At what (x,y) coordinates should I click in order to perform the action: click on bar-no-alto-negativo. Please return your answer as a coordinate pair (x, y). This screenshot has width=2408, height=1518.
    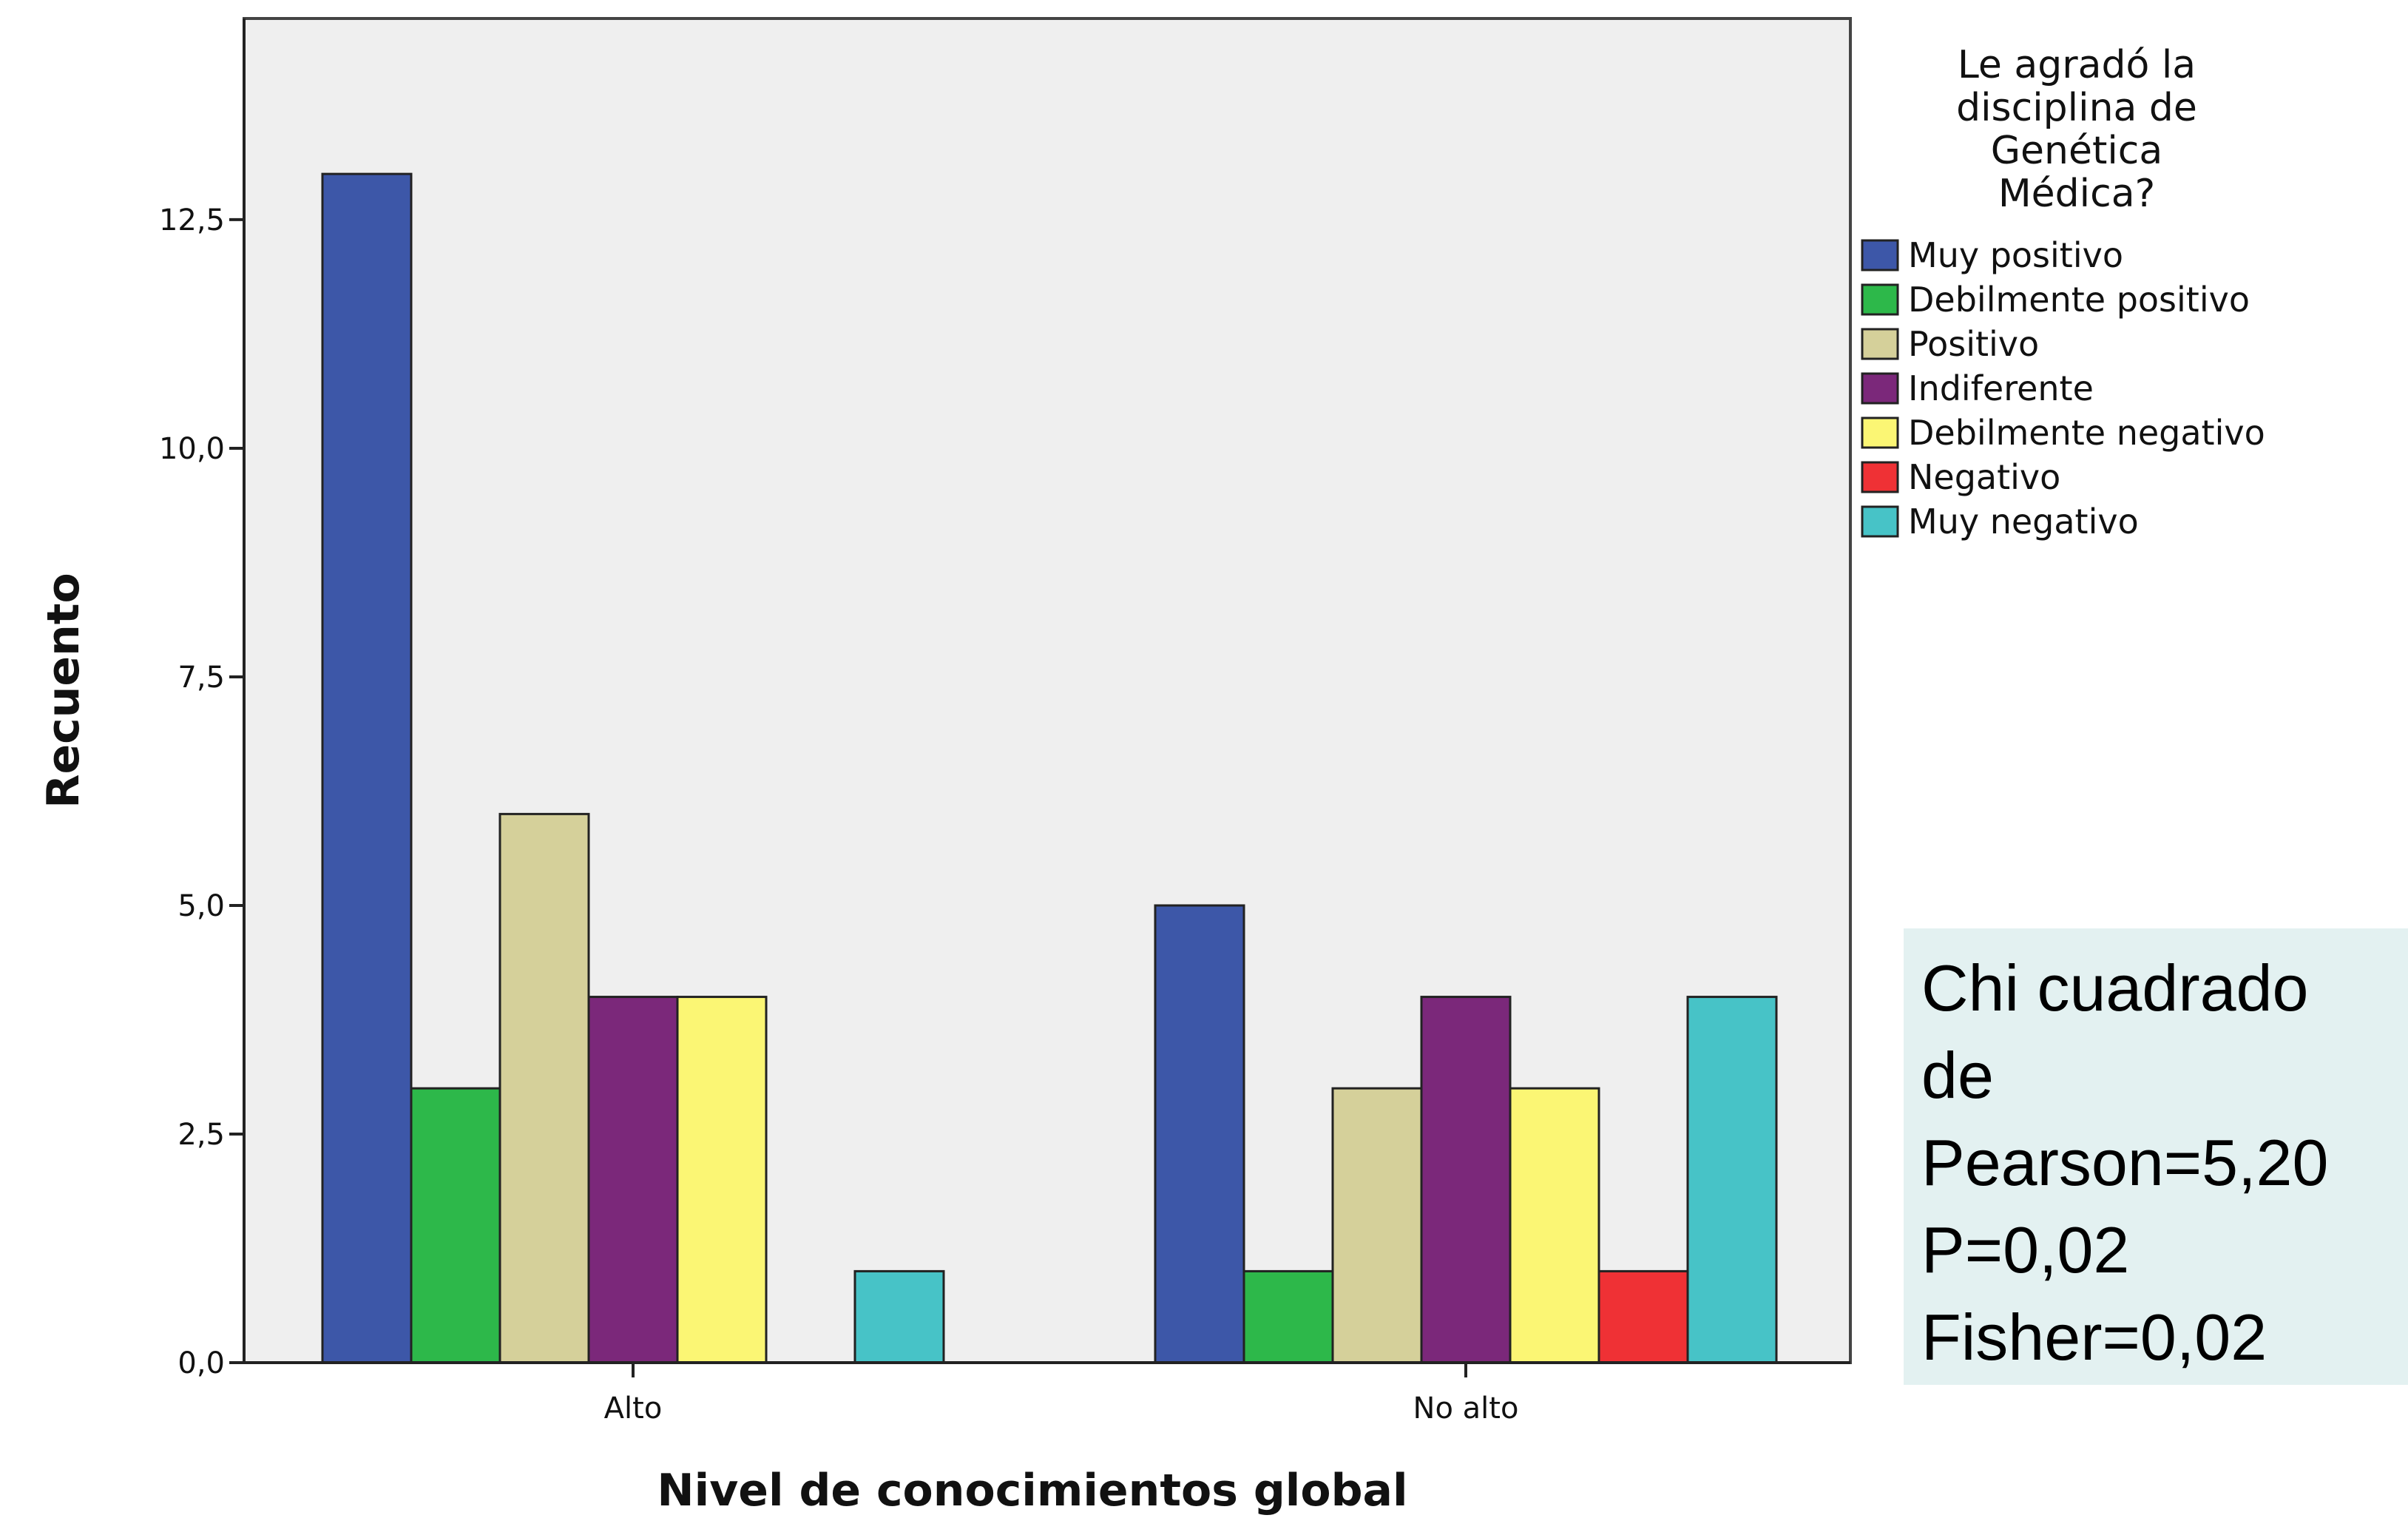
    Looking at the image, I should click on (1643, 1316).